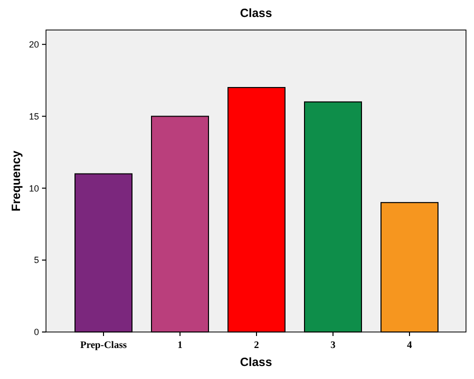 Image resolution: width=474 pixels, height=379 pixels. What do you see at coordinates (33, 116) in the screenshot?
I see `y-tick-label: 15` at bounding box center [33, 116].